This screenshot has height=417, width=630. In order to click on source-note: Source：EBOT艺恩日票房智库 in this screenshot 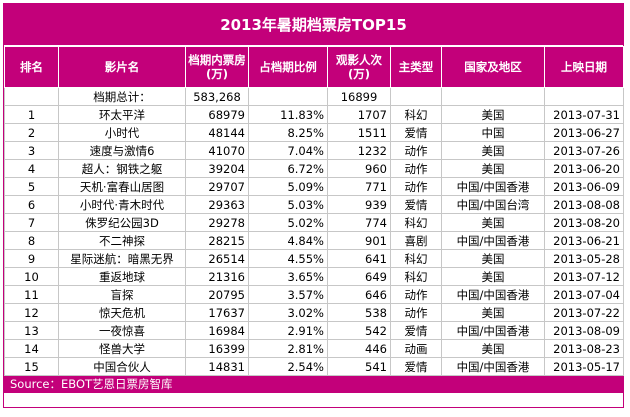, I will do `click(313, 384)`.